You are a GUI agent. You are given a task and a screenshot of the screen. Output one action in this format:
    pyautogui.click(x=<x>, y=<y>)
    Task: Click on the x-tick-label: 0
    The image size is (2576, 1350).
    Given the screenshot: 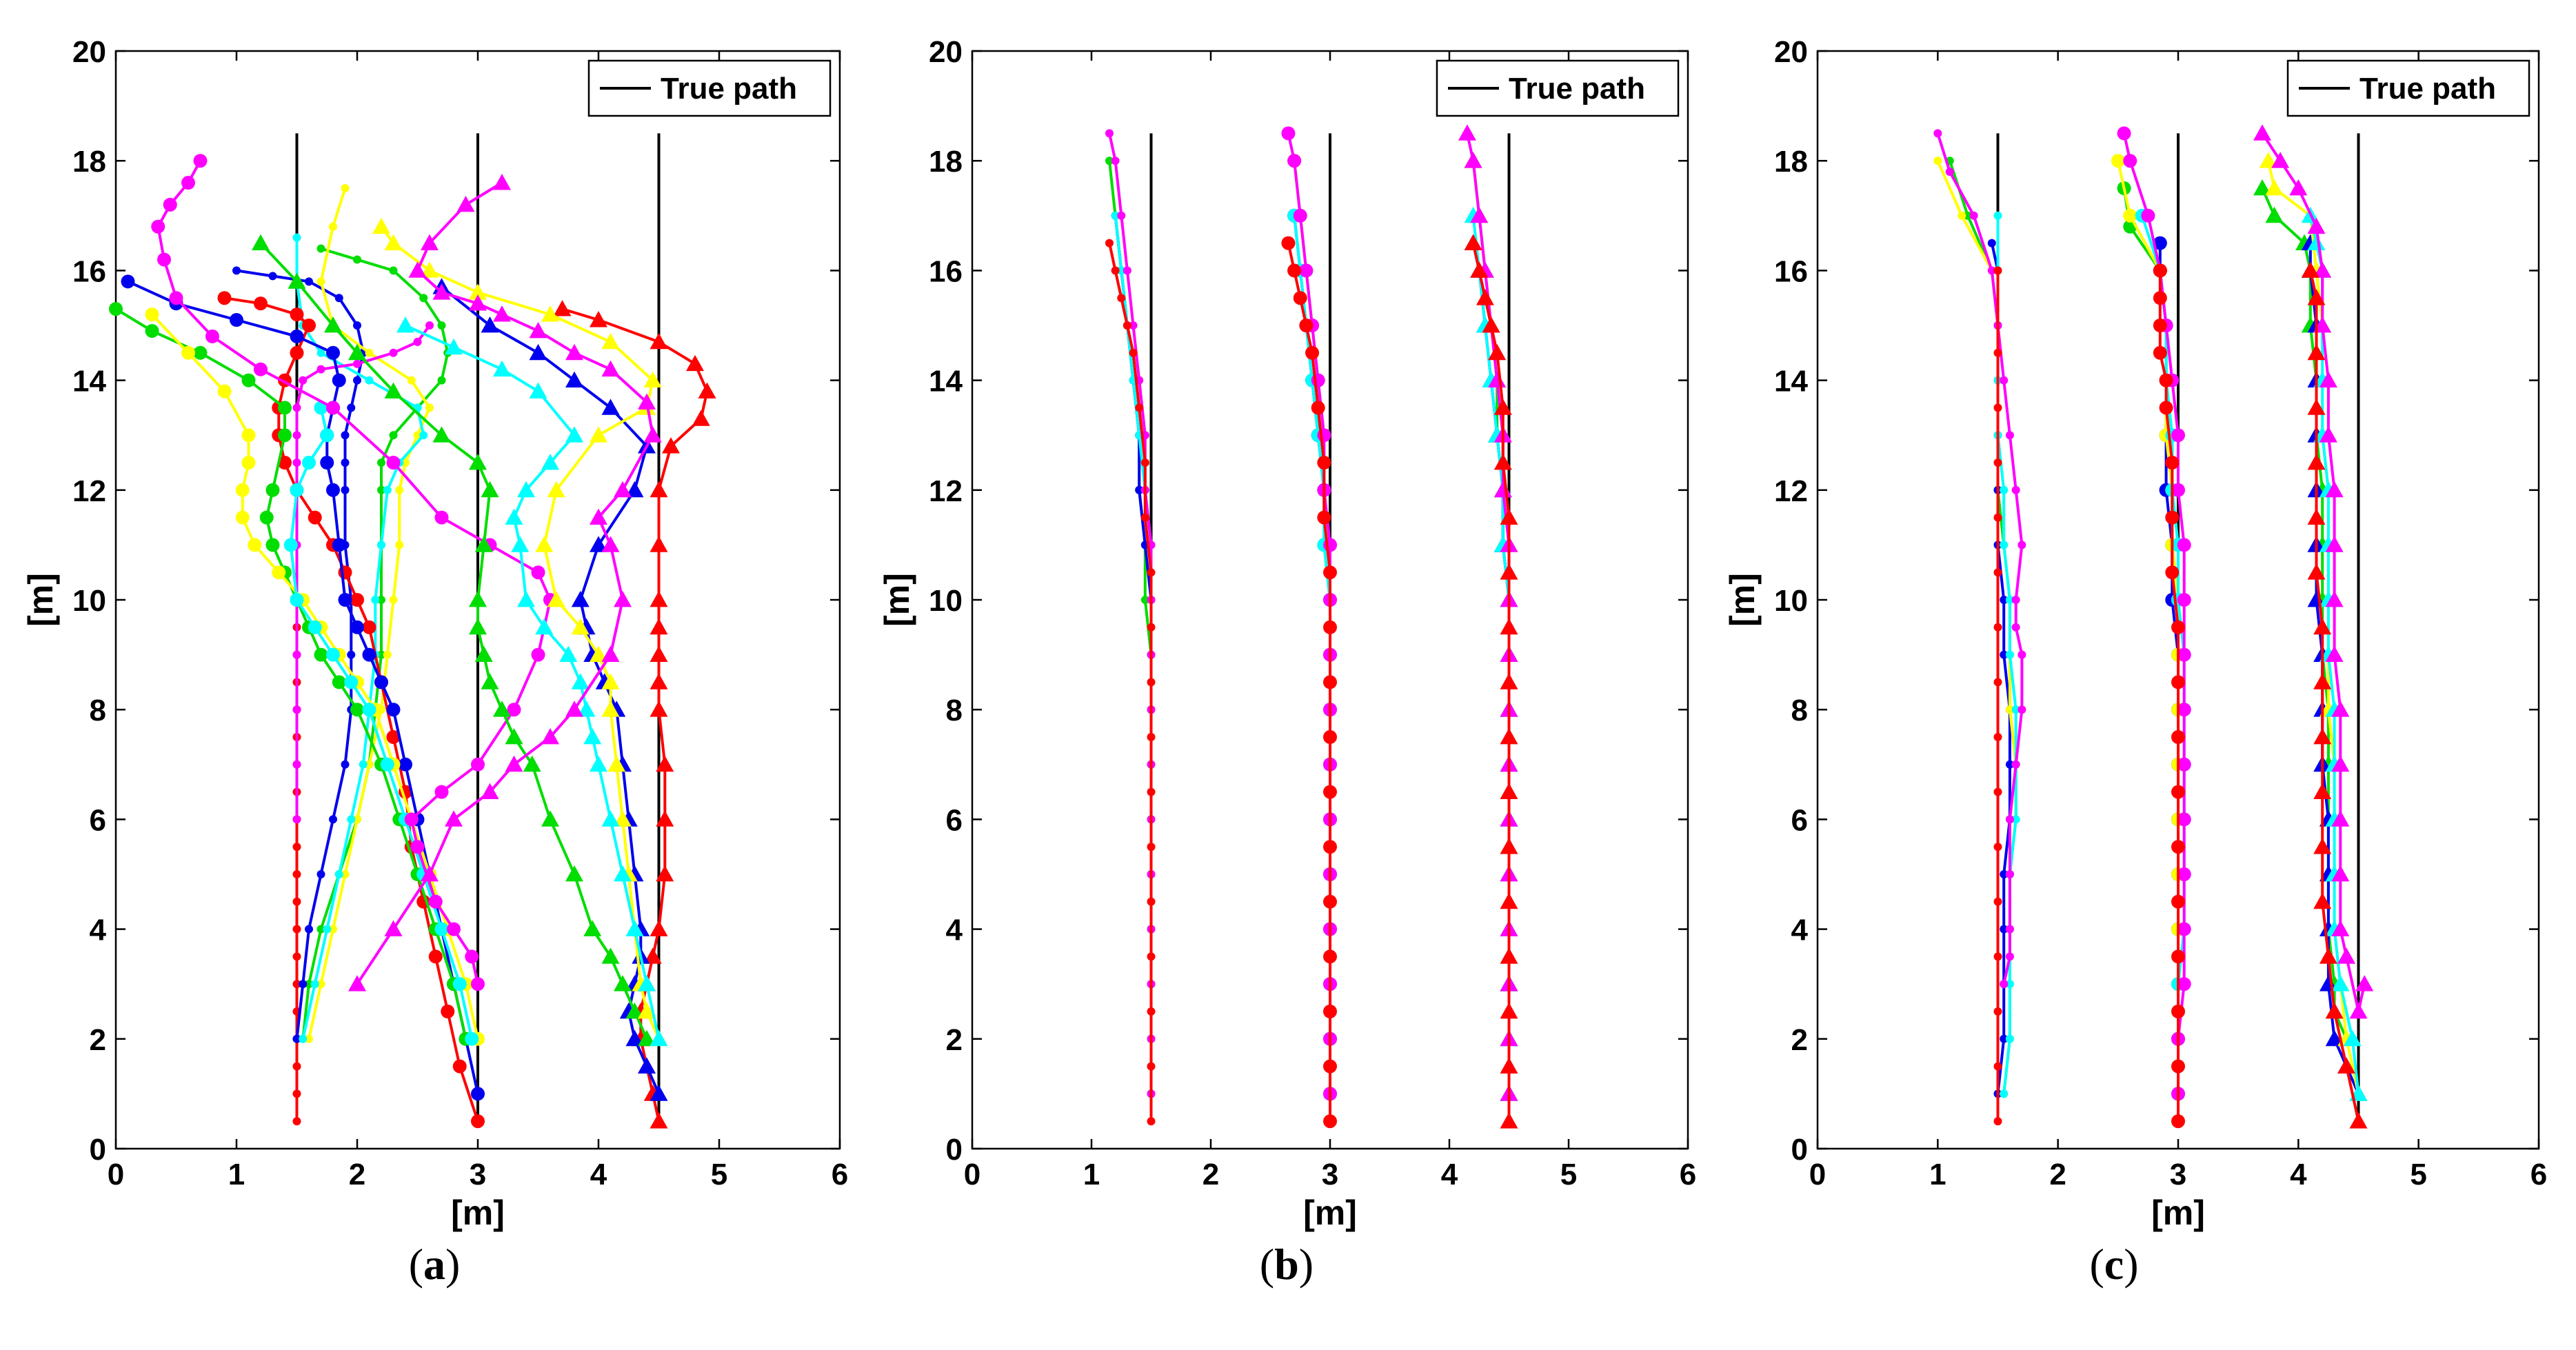 What is the action you would take?
    pyautogui.click(x=1817, y=1174)
    